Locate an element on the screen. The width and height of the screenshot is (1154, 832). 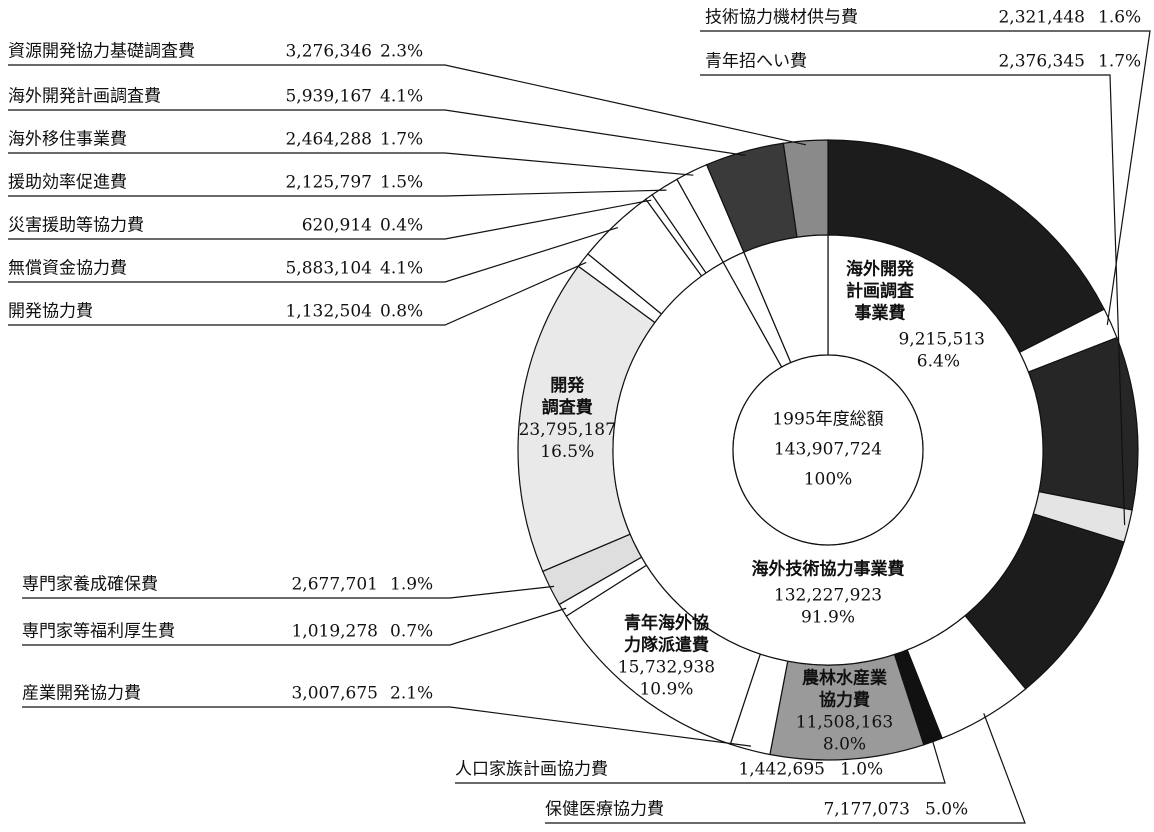
legend-percent: 0.4% is located at coordinates (401, 226).